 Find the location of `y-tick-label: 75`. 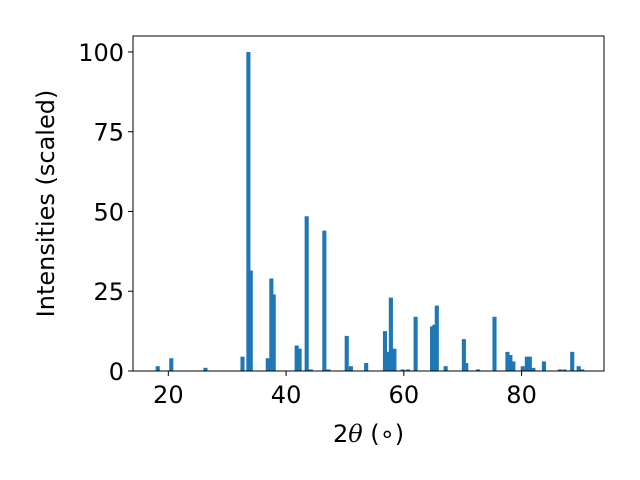

y-tick-label: 75 is located at coordinates (108, 133).